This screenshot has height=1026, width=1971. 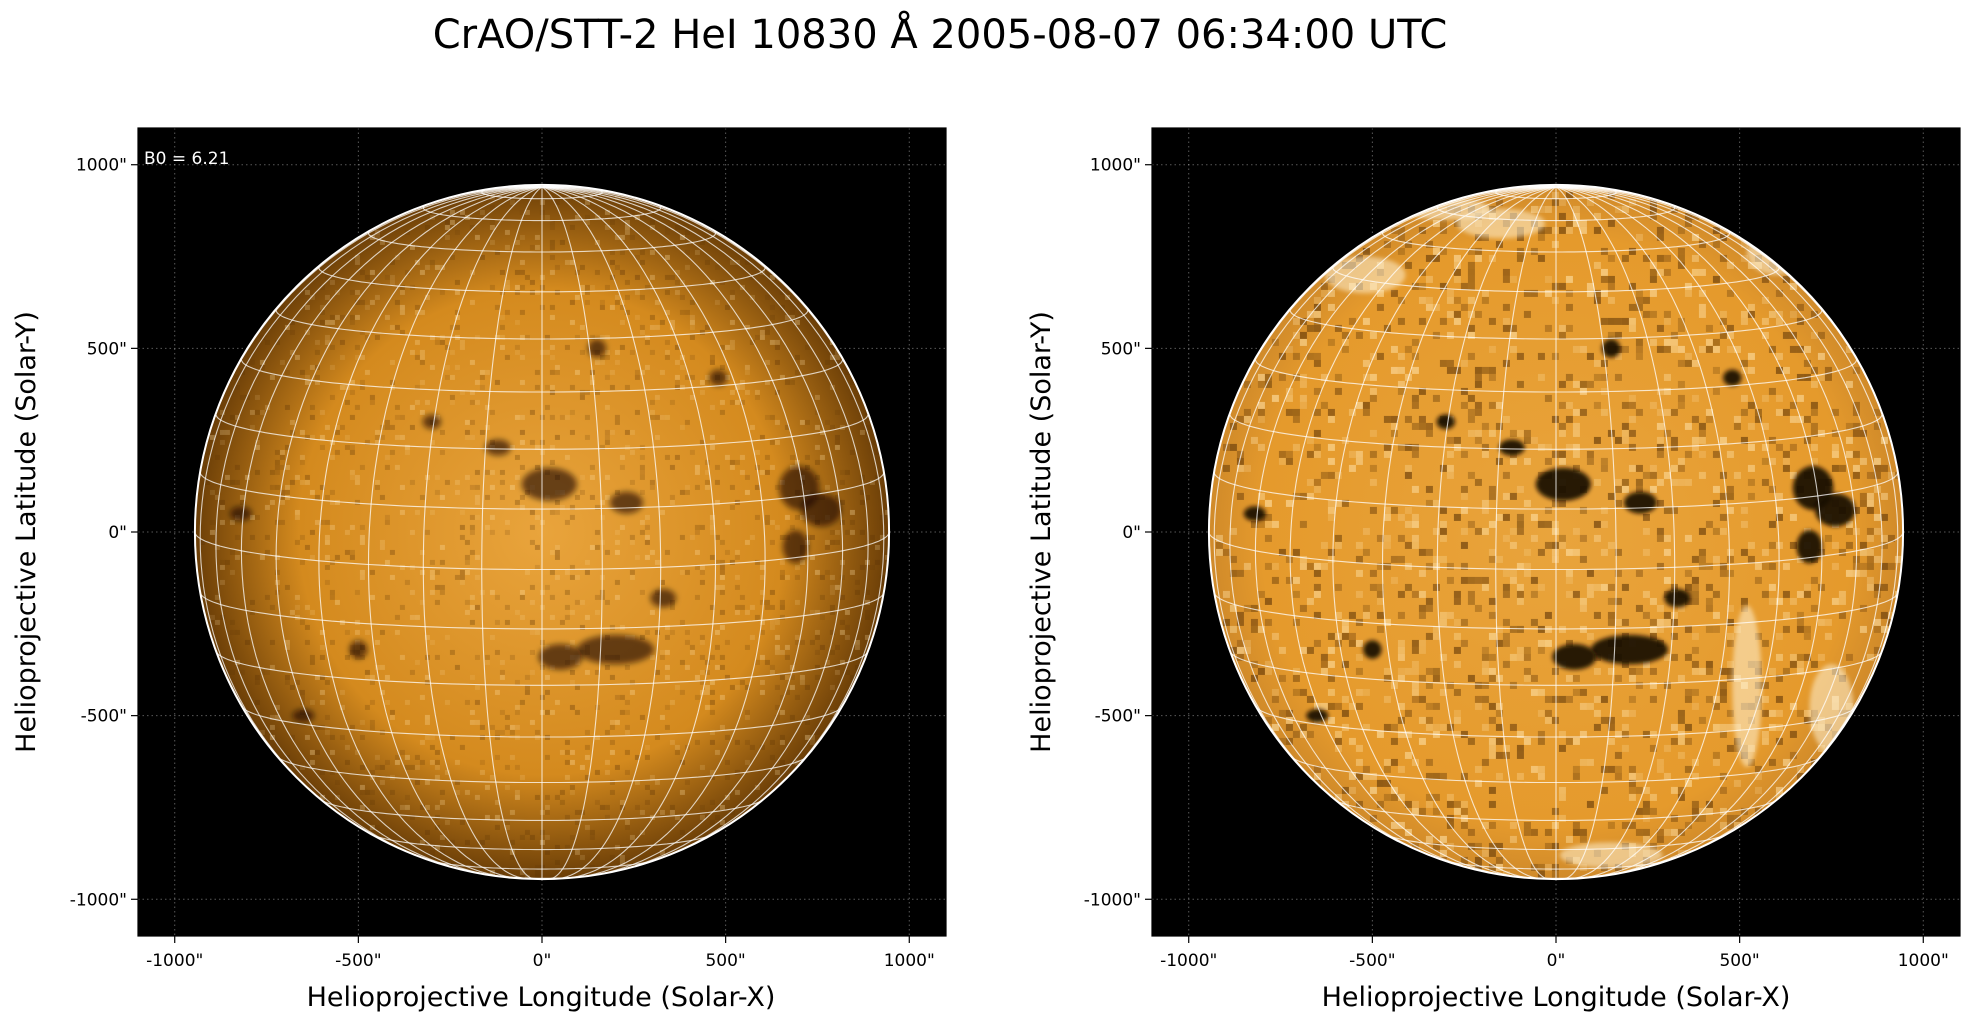 What do you see at coordinates (1556, 997) in the screenshot?
I see `x-axis-label-right: Helioprojective Longitude (Solar-X)` at bounding box center [1556, 997].